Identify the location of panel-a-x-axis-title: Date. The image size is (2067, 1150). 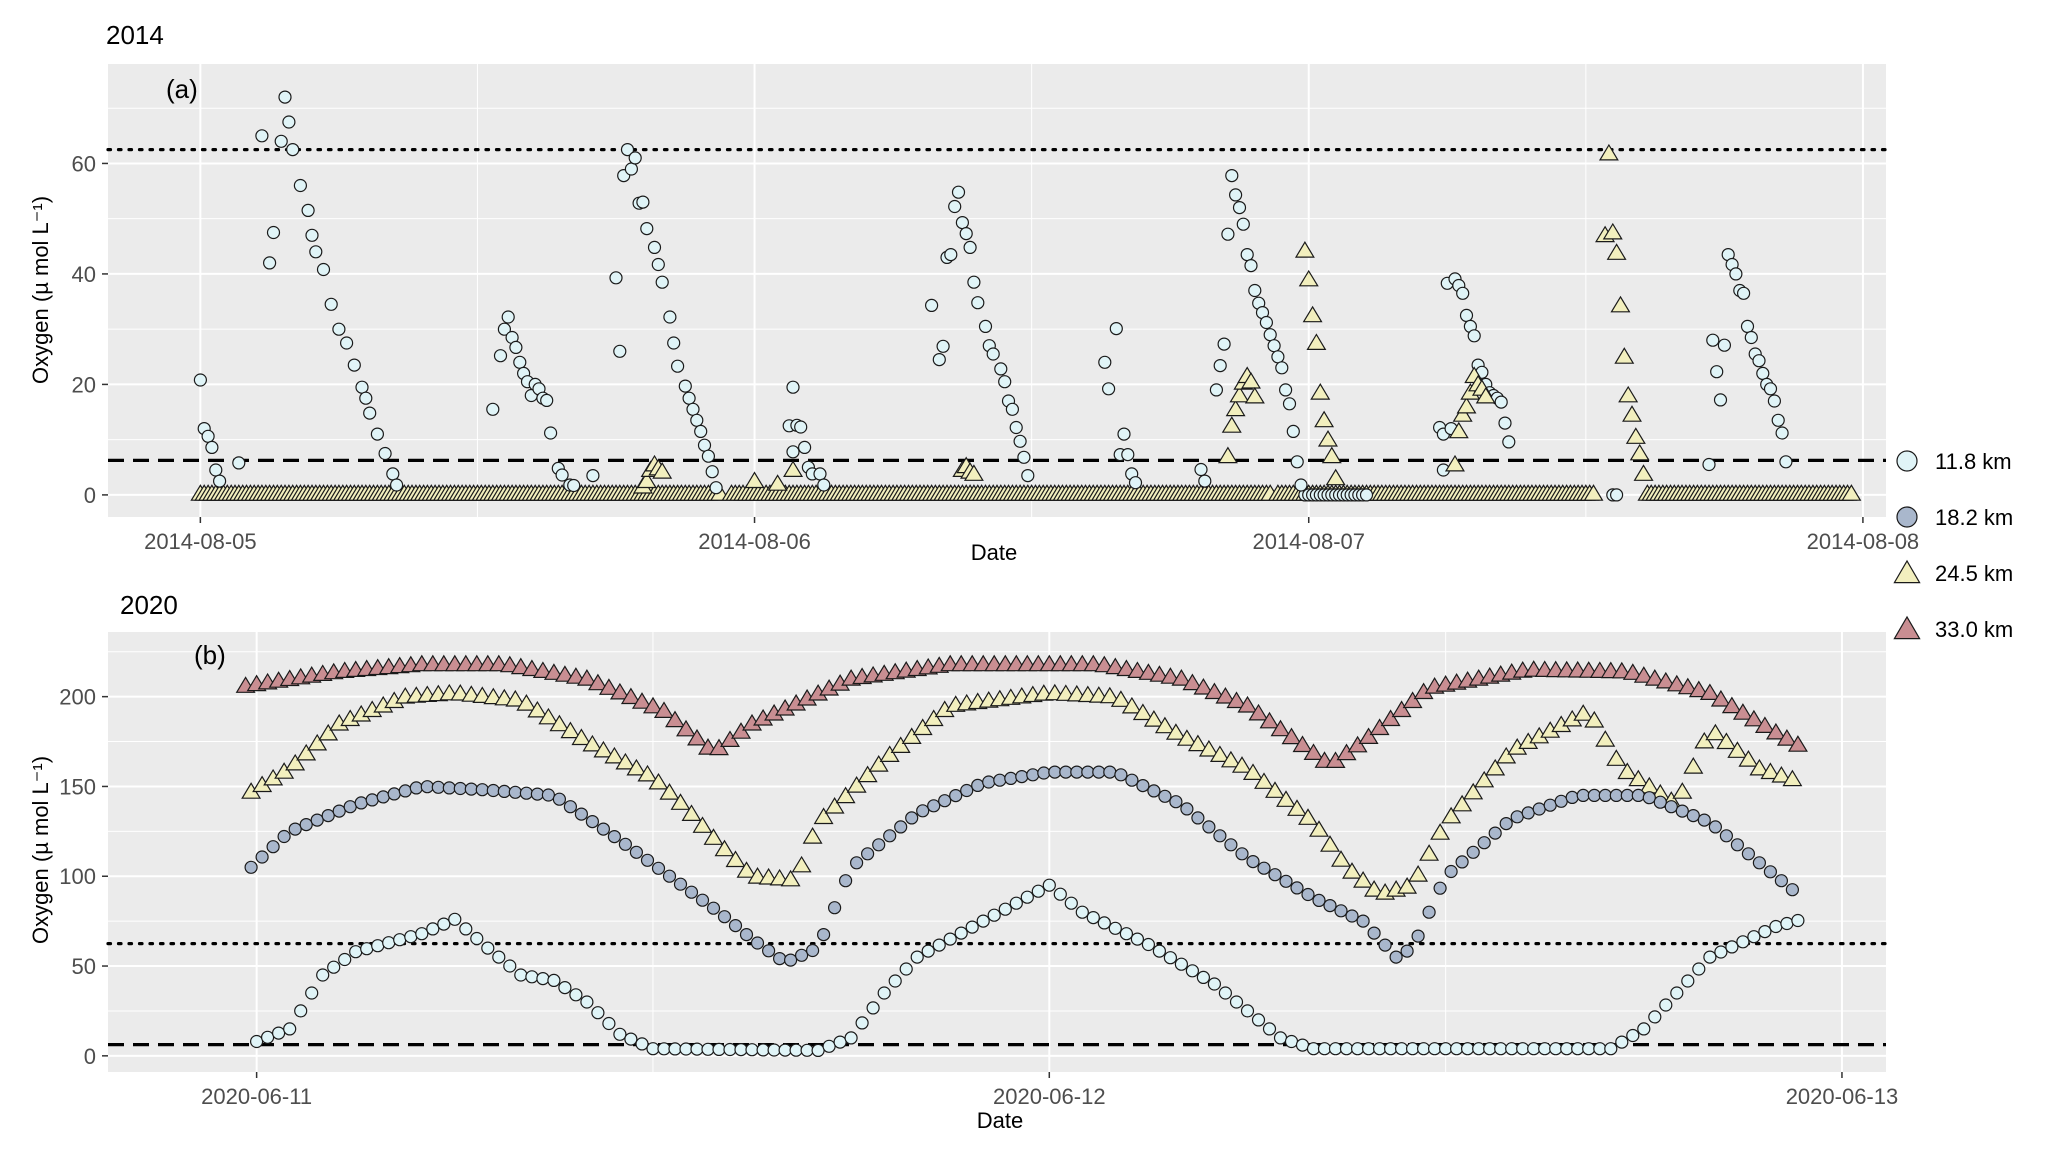
(994, 552).